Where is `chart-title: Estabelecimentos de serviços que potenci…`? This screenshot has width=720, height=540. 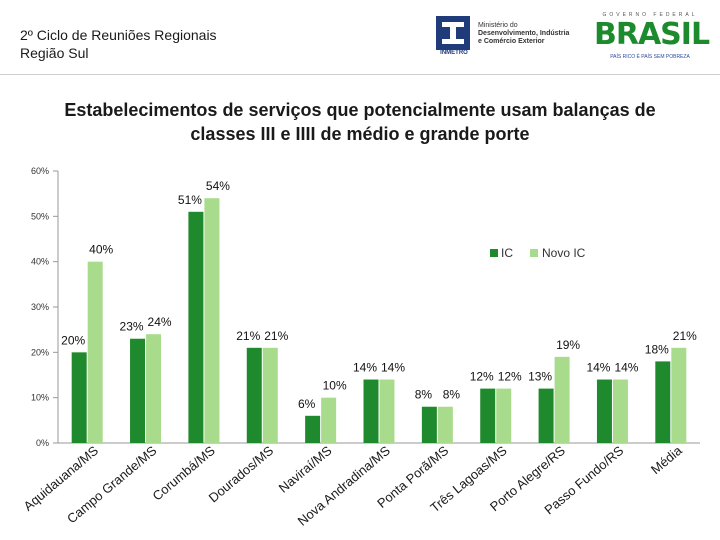
chart-title: Estabelecimentos de serviços que potenci… is located at coordinates (360, 122).